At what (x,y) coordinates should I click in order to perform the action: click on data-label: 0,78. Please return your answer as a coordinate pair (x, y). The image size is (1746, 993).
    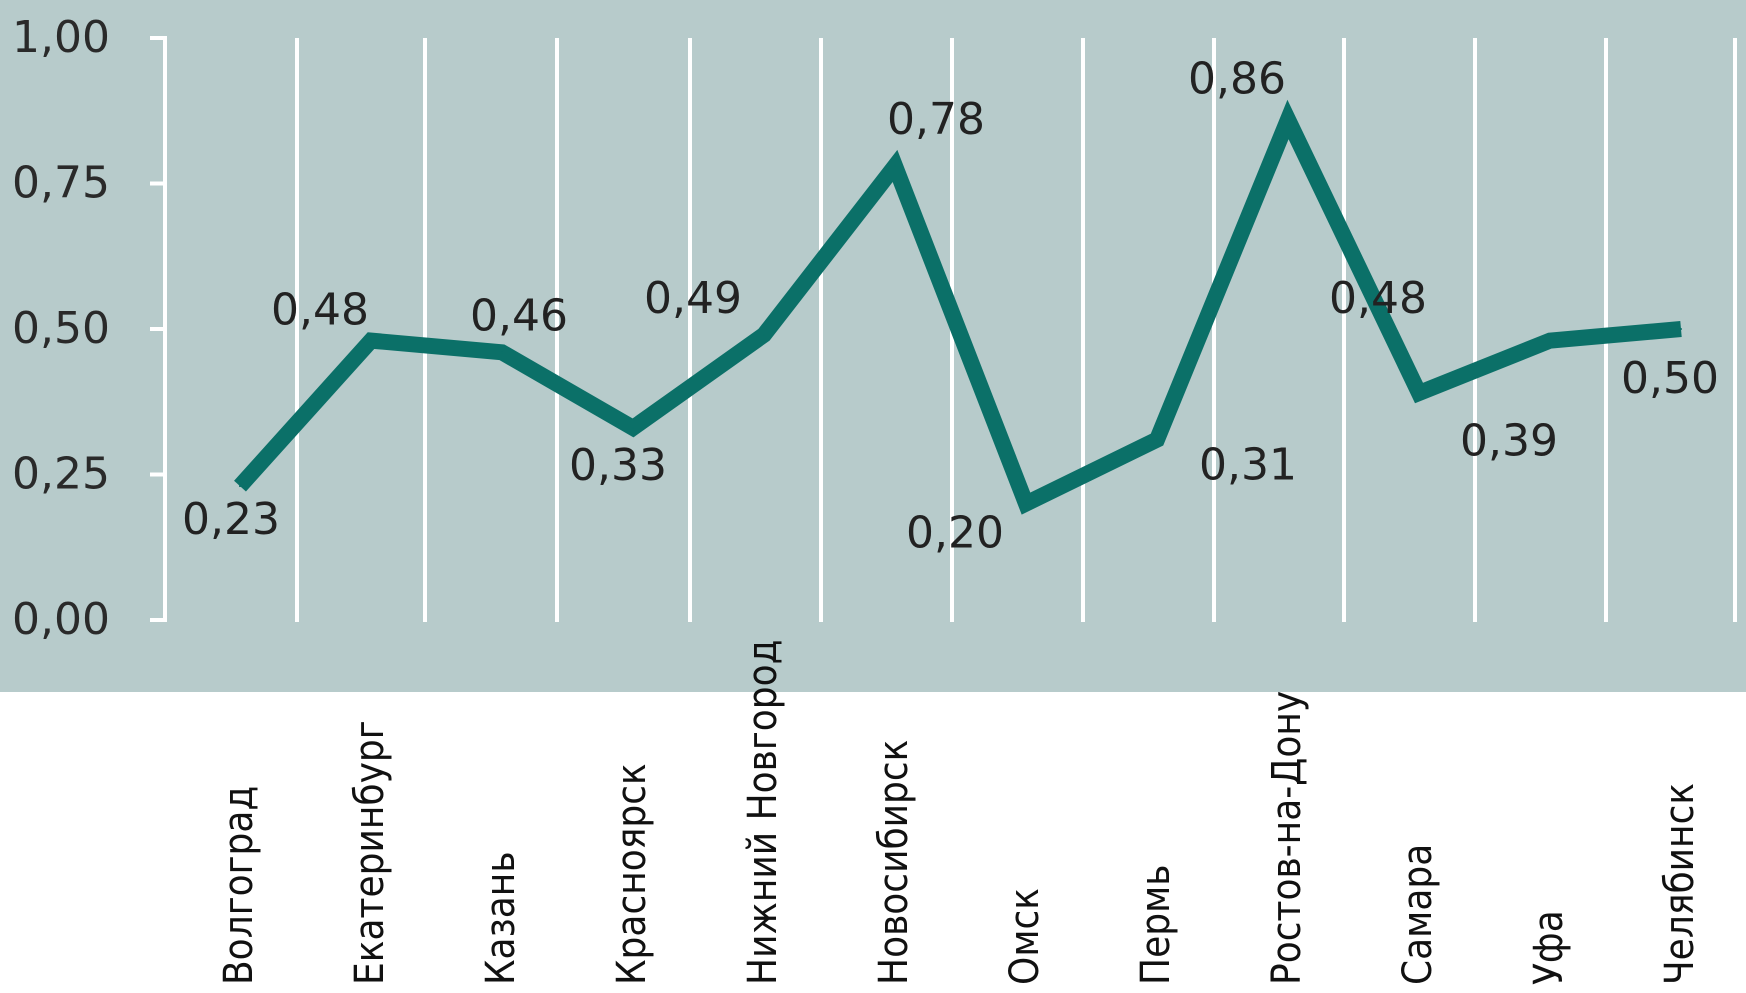
    Looking at the image, I should click on (936, 119).